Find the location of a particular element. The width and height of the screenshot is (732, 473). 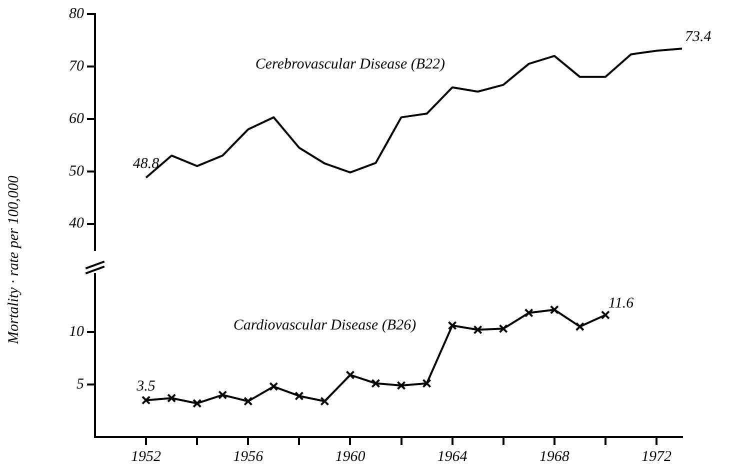

data-label: 73.4 is located at coordinates (698, 37).